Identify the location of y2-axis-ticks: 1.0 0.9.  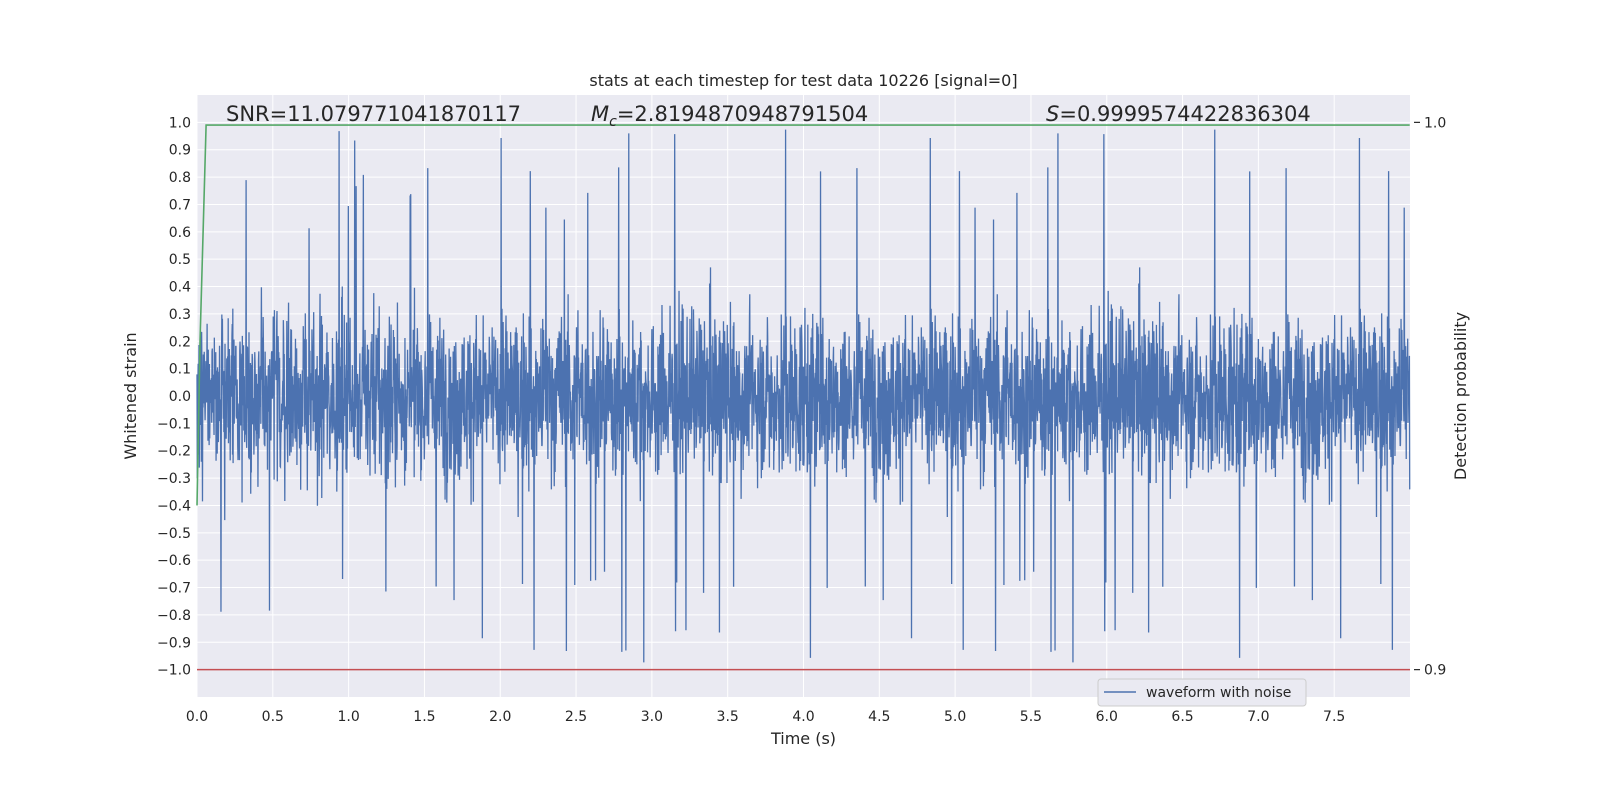
(1430, 397).